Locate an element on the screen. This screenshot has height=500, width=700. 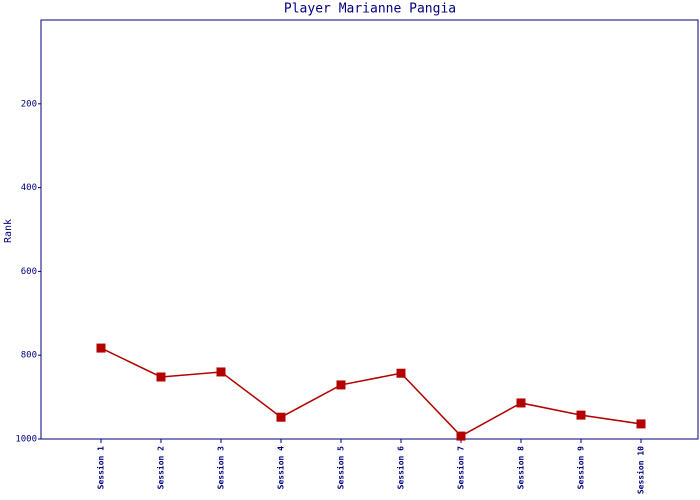
x-tick-label: Session 8 is located at coordinates (521, 468).